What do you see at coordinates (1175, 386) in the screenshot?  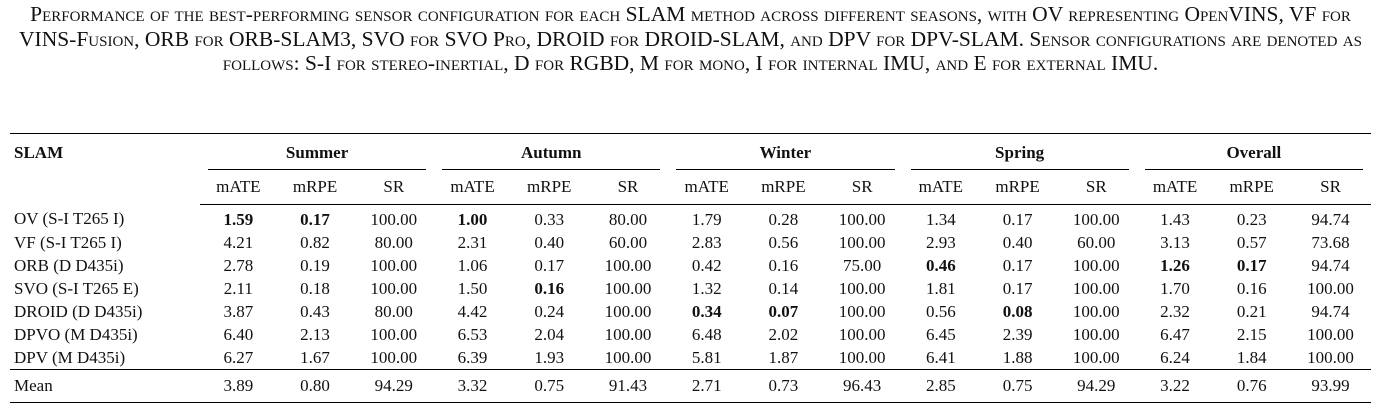 I see `cell: 3.22` at bounding box center [1175, 386].